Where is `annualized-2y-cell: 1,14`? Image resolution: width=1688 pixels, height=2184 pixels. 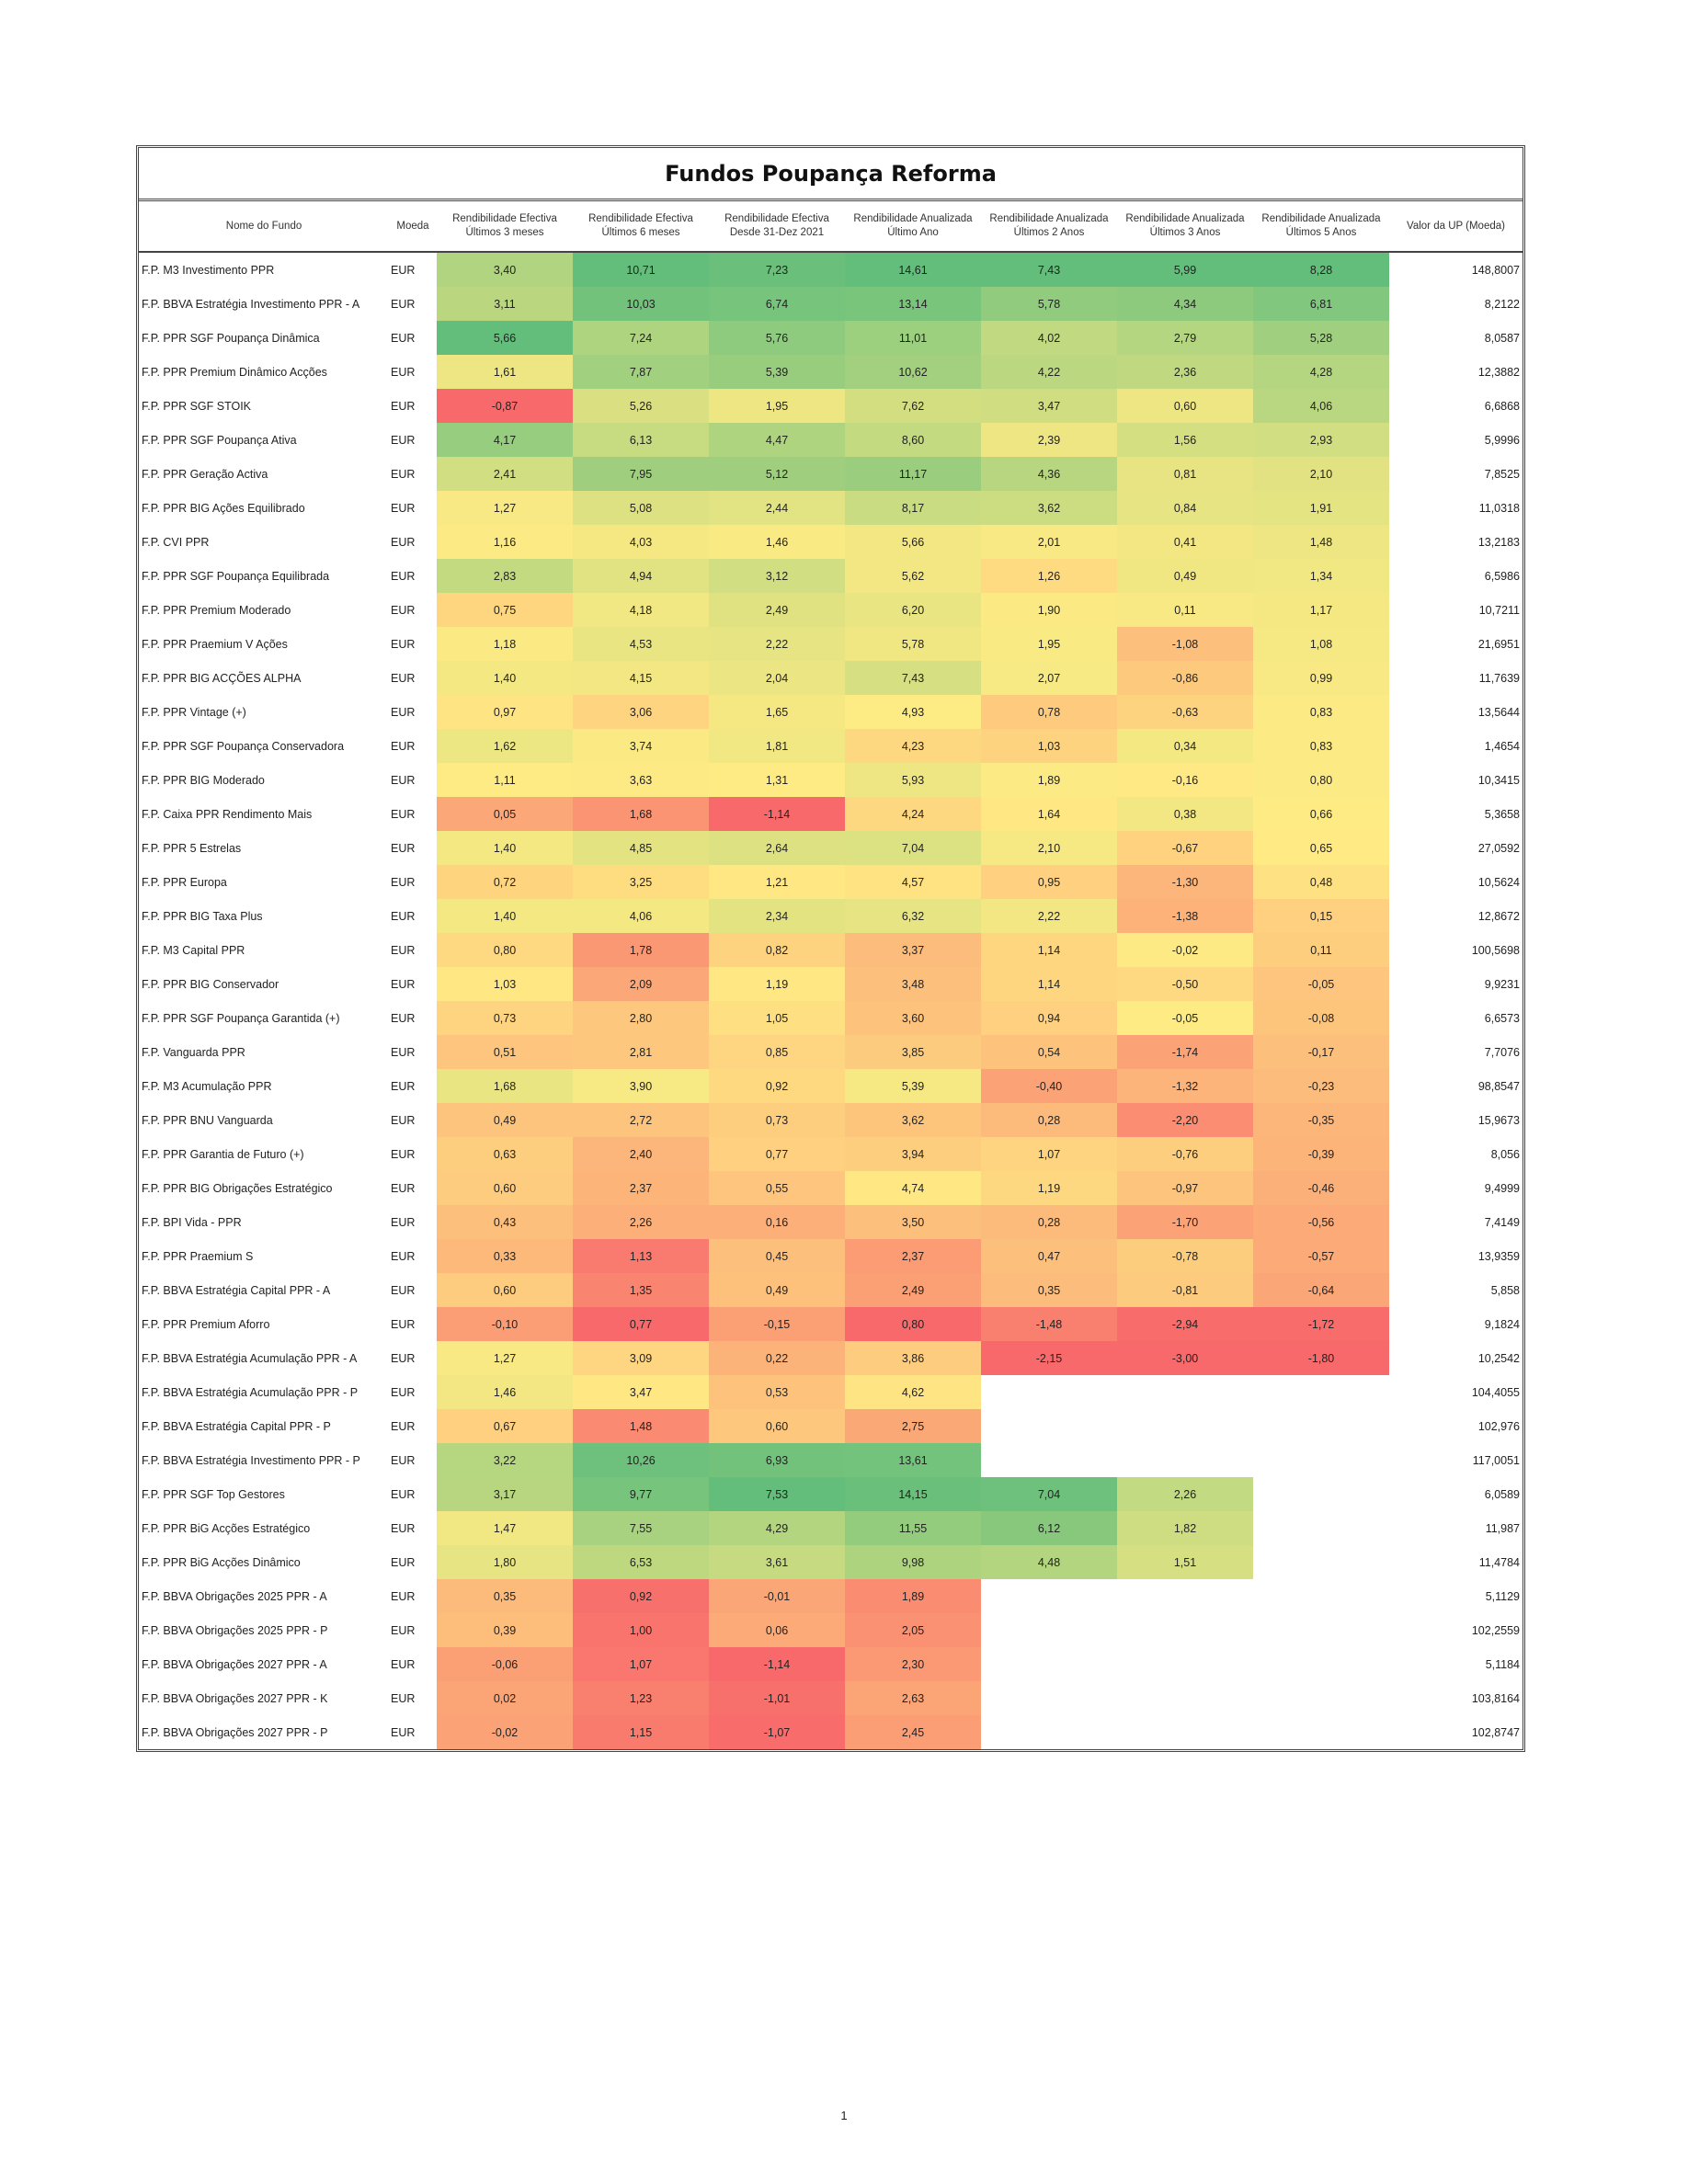 annualized-2y-cell: 1,14 is located at coordinates (1049, 950).